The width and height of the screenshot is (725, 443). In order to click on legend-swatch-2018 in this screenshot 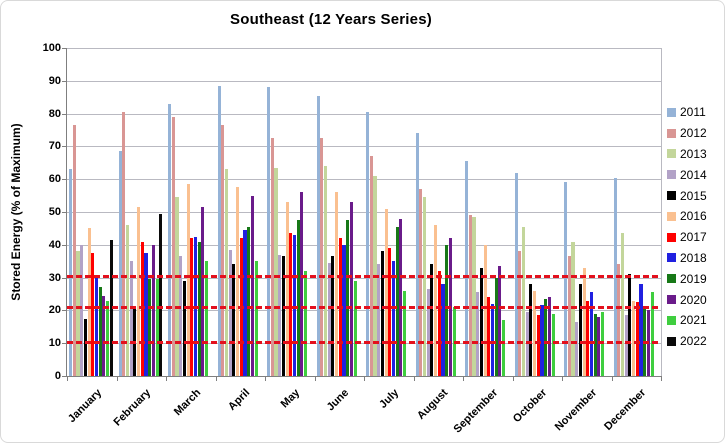, I will do `click(671, 258)`.